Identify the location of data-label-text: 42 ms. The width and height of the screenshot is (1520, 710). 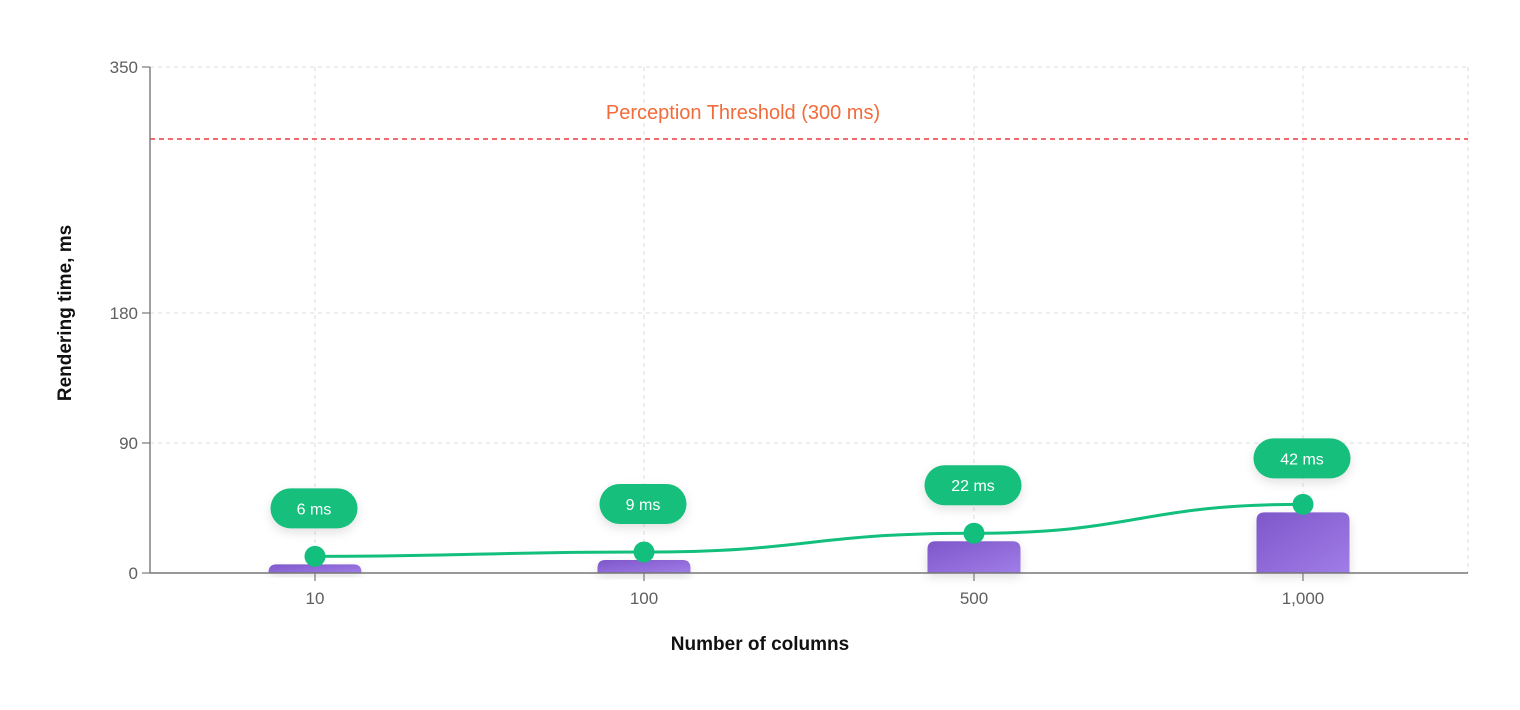
(1302, 459).